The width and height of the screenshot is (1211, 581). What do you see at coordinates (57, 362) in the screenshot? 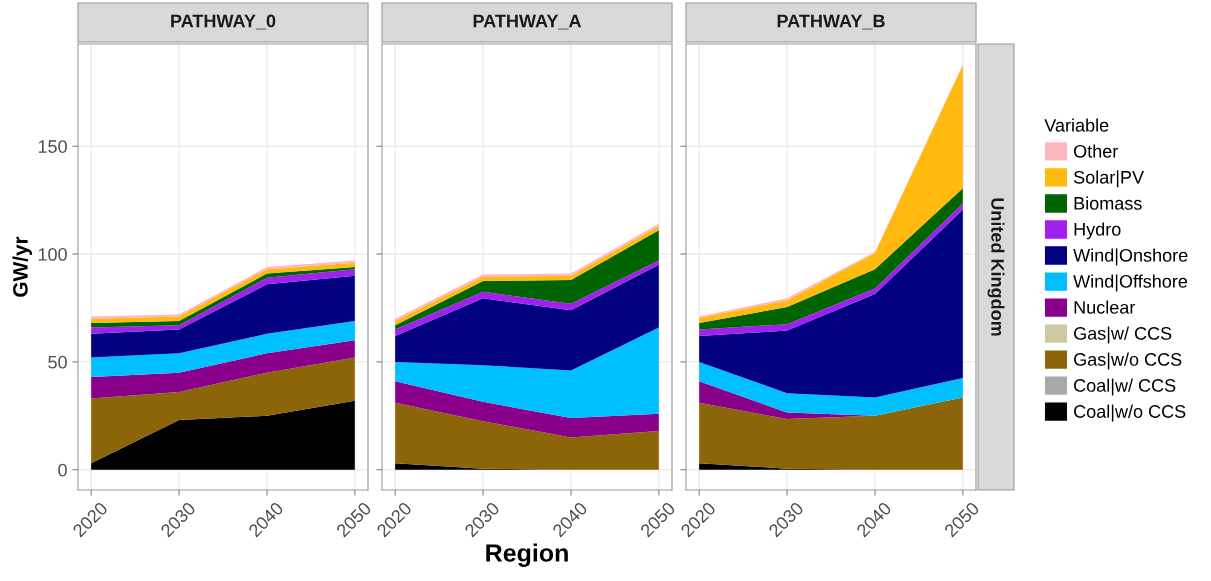
I see `y-tick-label: 50` at bounding box center [57, 362].